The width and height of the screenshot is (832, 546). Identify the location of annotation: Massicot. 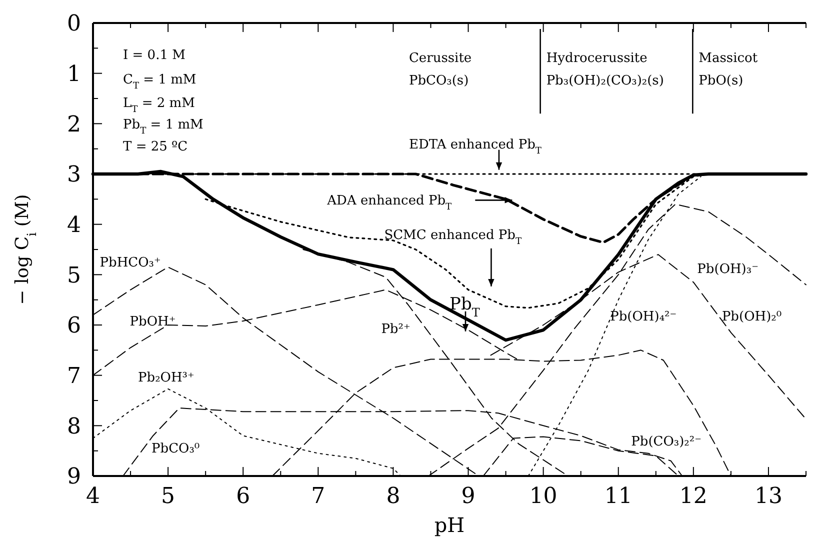
(728, 58).